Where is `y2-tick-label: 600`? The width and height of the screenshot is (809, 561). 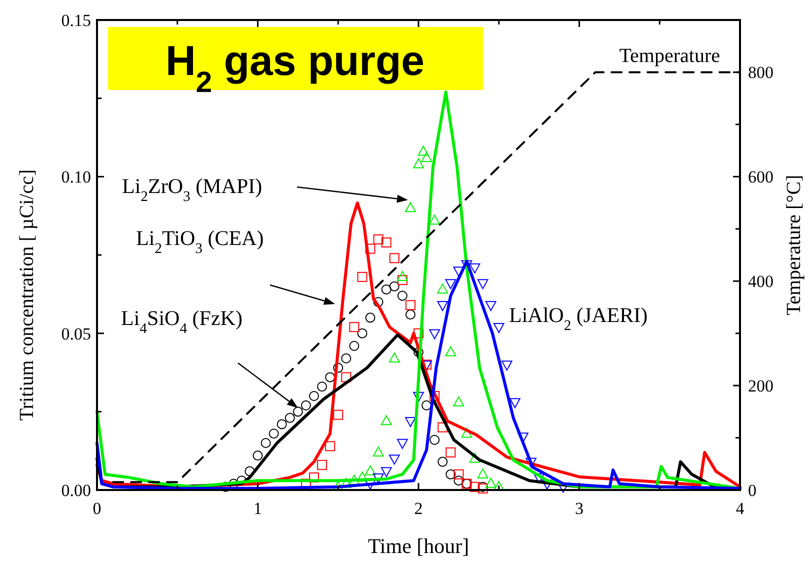
y2-tick-label: 600 is located at coordinates (761, 177).